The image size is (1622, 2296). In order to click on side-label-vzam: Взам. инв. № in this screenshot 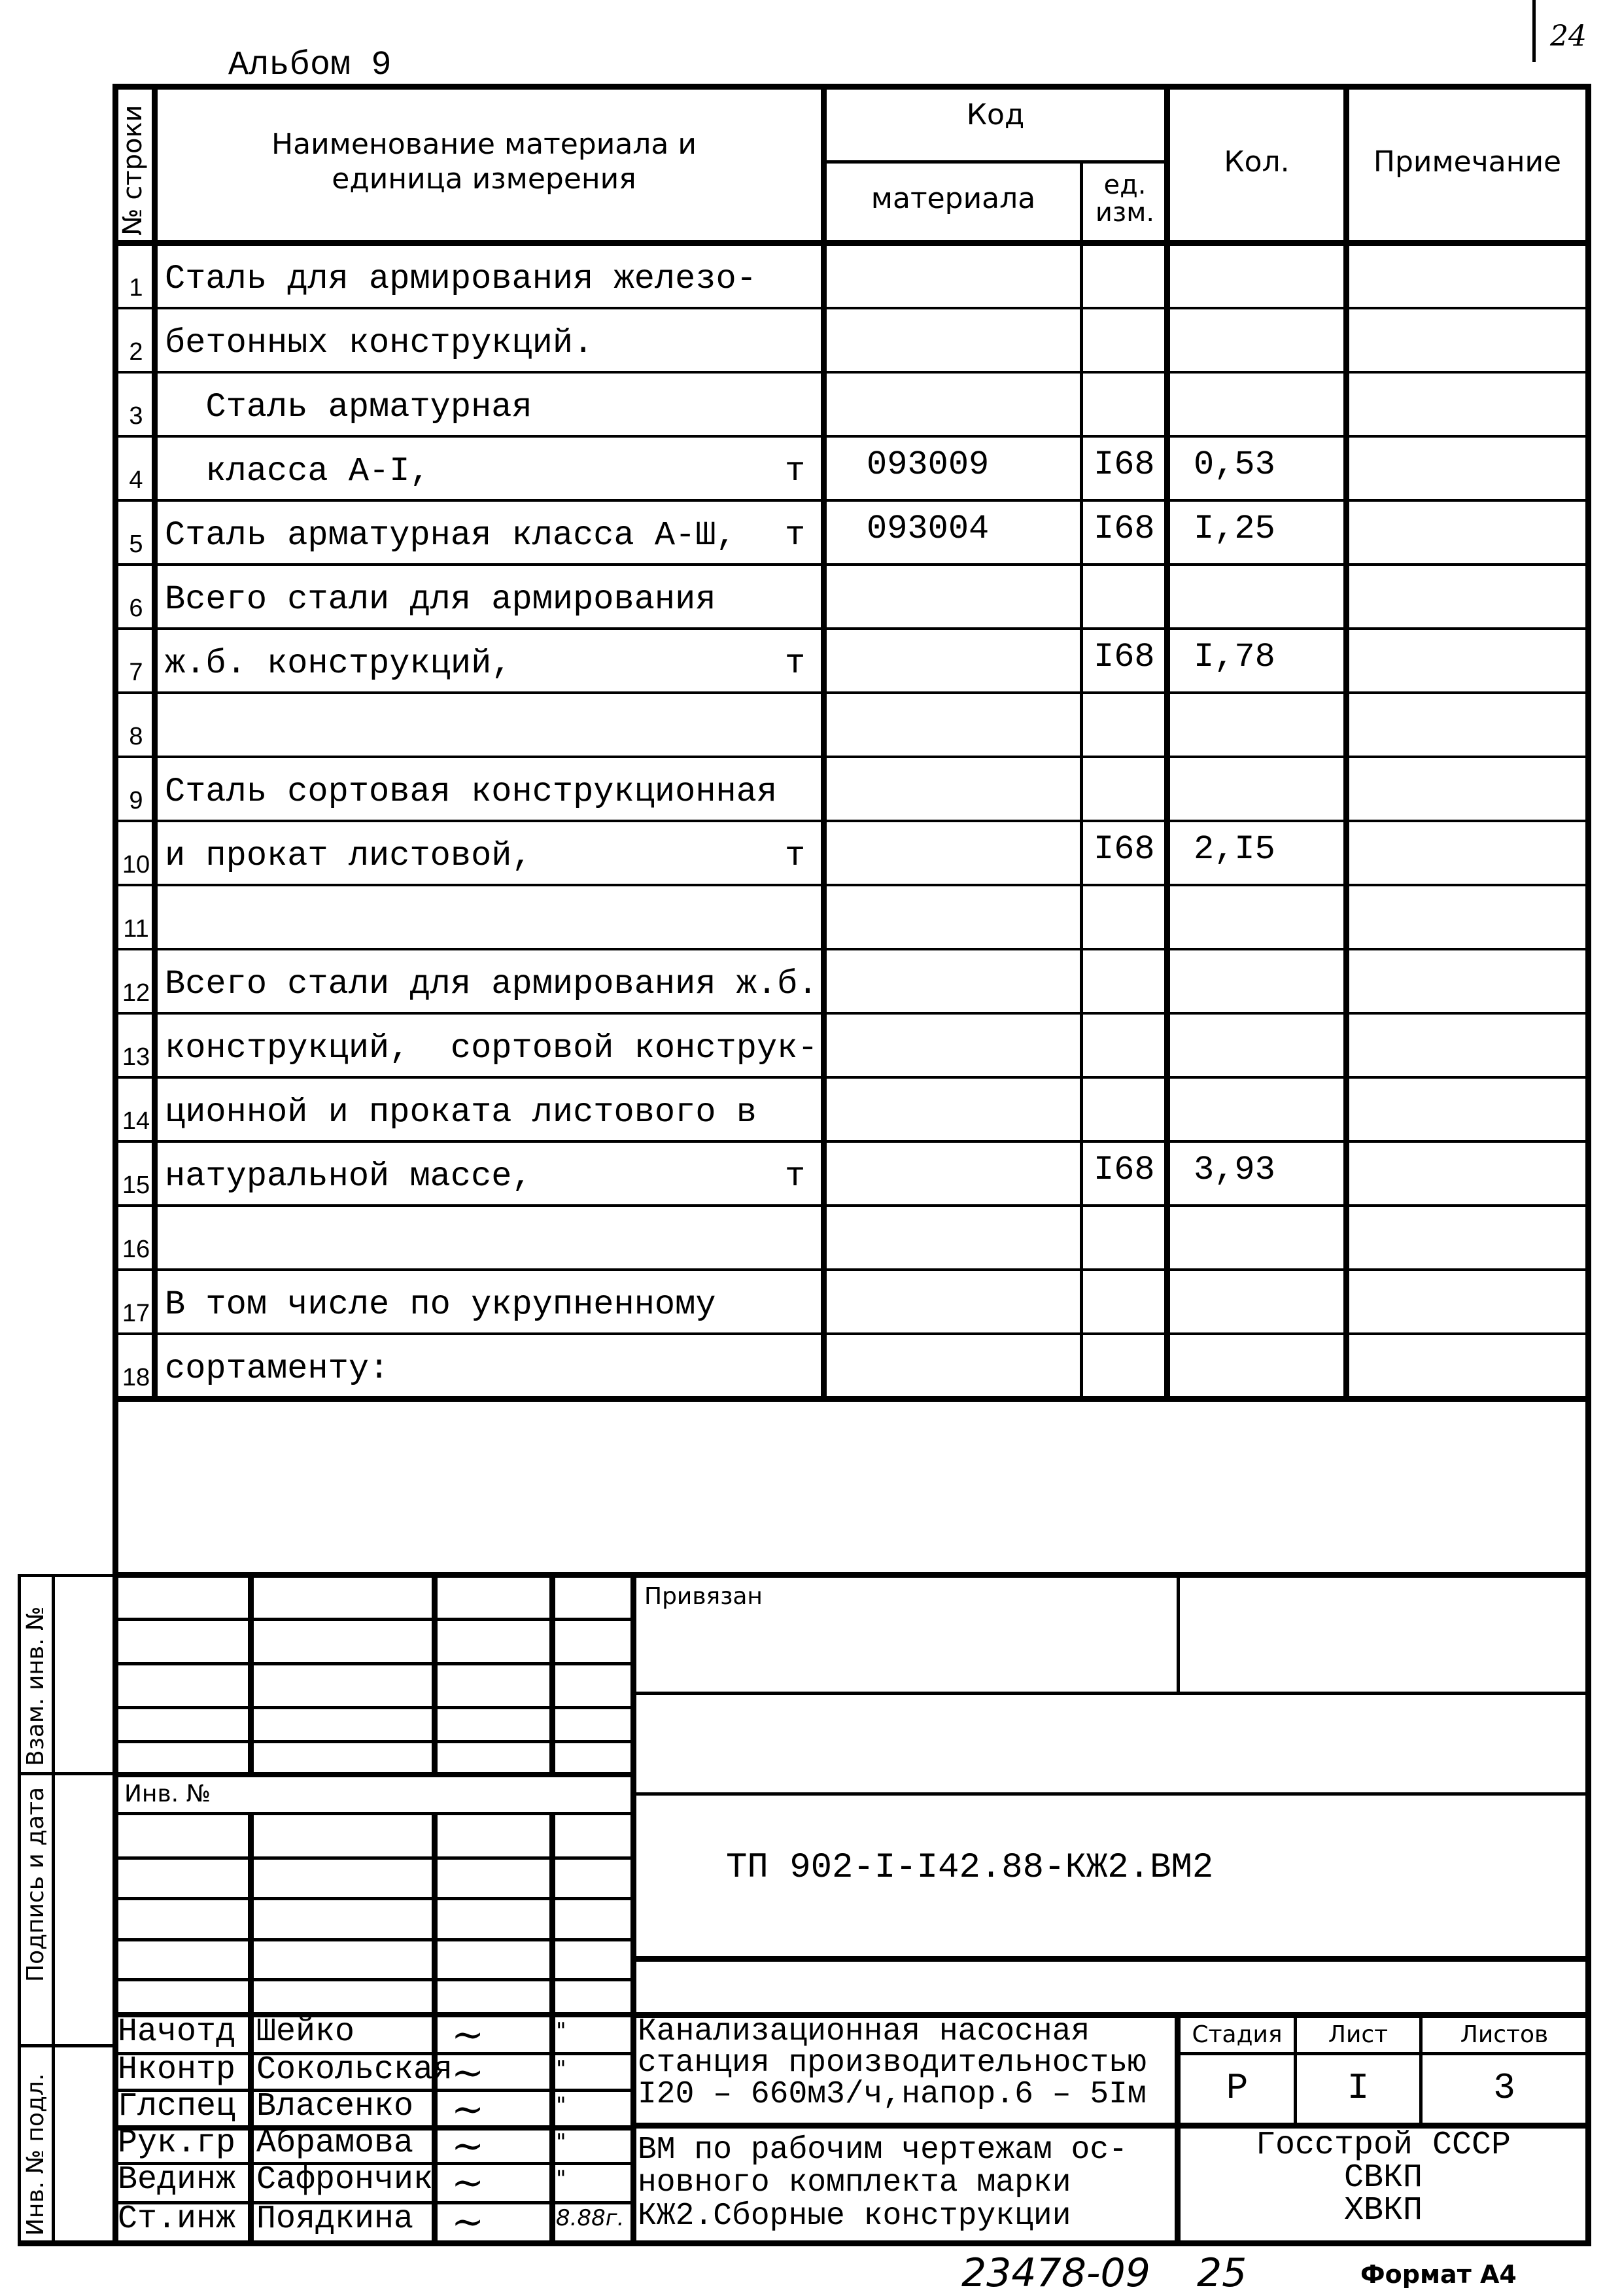, I will do `click(35, 1686)`.